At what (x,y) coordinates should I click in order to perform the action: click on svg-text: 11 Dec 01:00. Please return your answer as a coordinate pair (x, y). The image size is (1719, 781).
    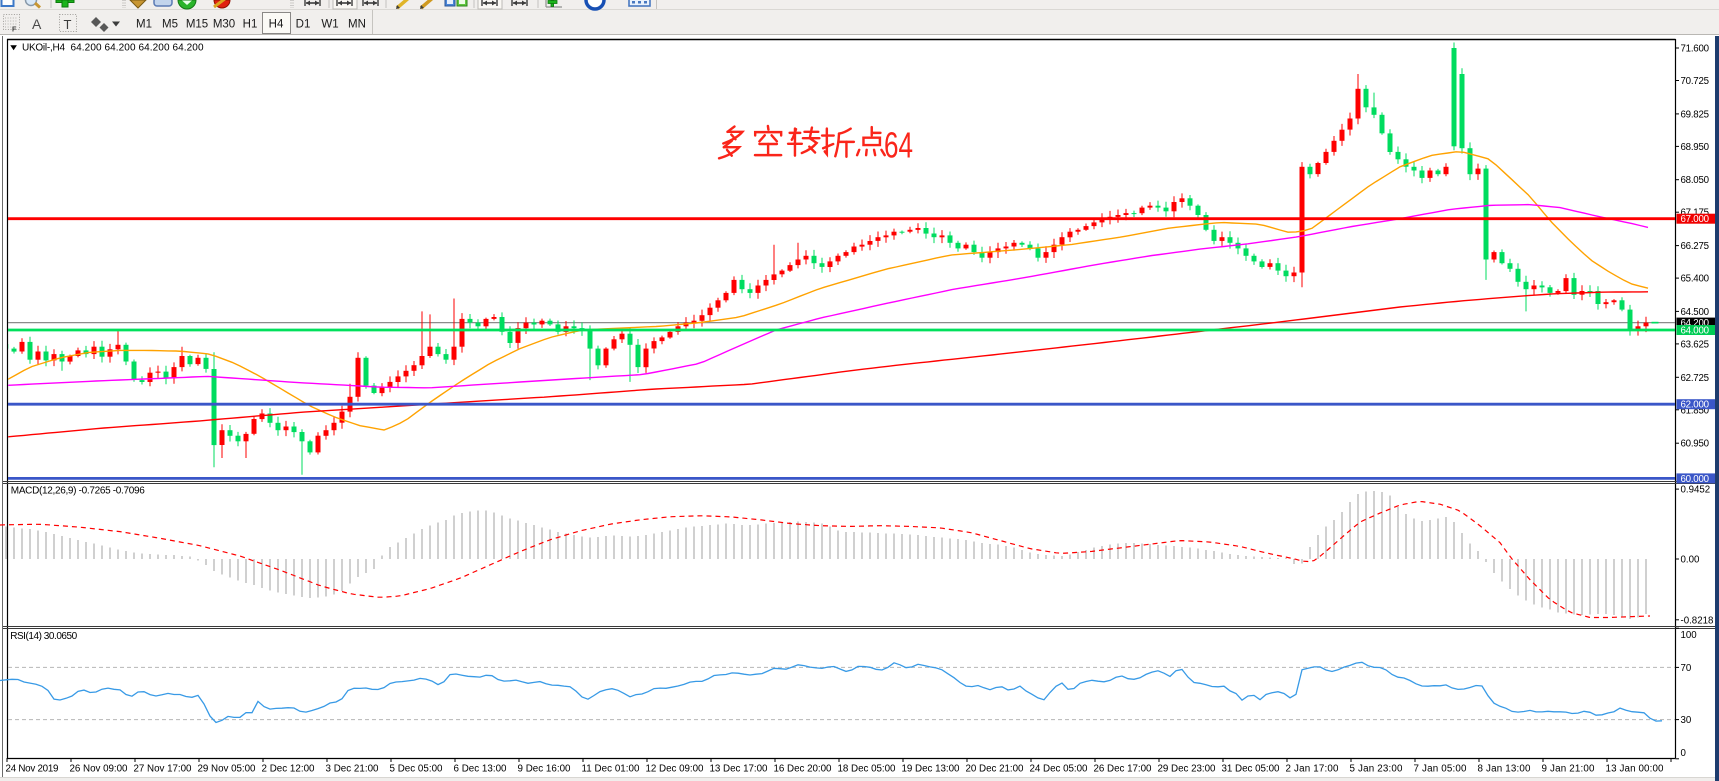
    Looking at the image, I should click on (611, 768).